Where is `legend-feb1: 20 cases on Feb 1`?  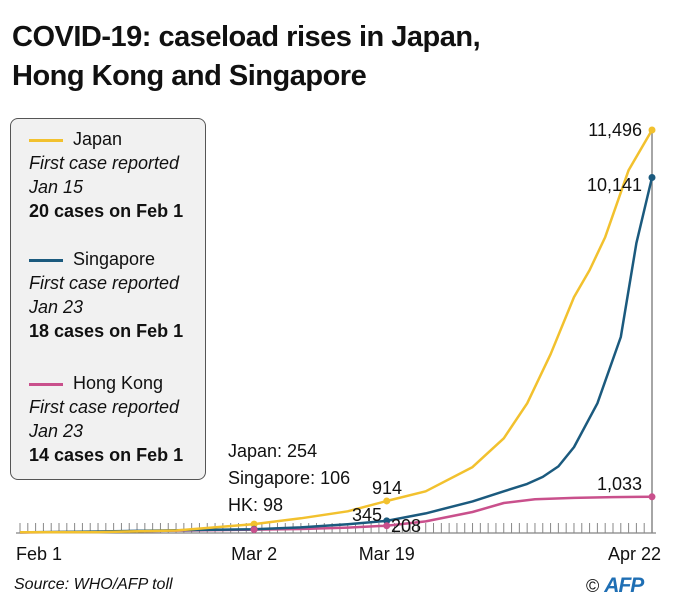 legend-feb1: 20 cases on Feb 1 is located at coordinates (106, 211).